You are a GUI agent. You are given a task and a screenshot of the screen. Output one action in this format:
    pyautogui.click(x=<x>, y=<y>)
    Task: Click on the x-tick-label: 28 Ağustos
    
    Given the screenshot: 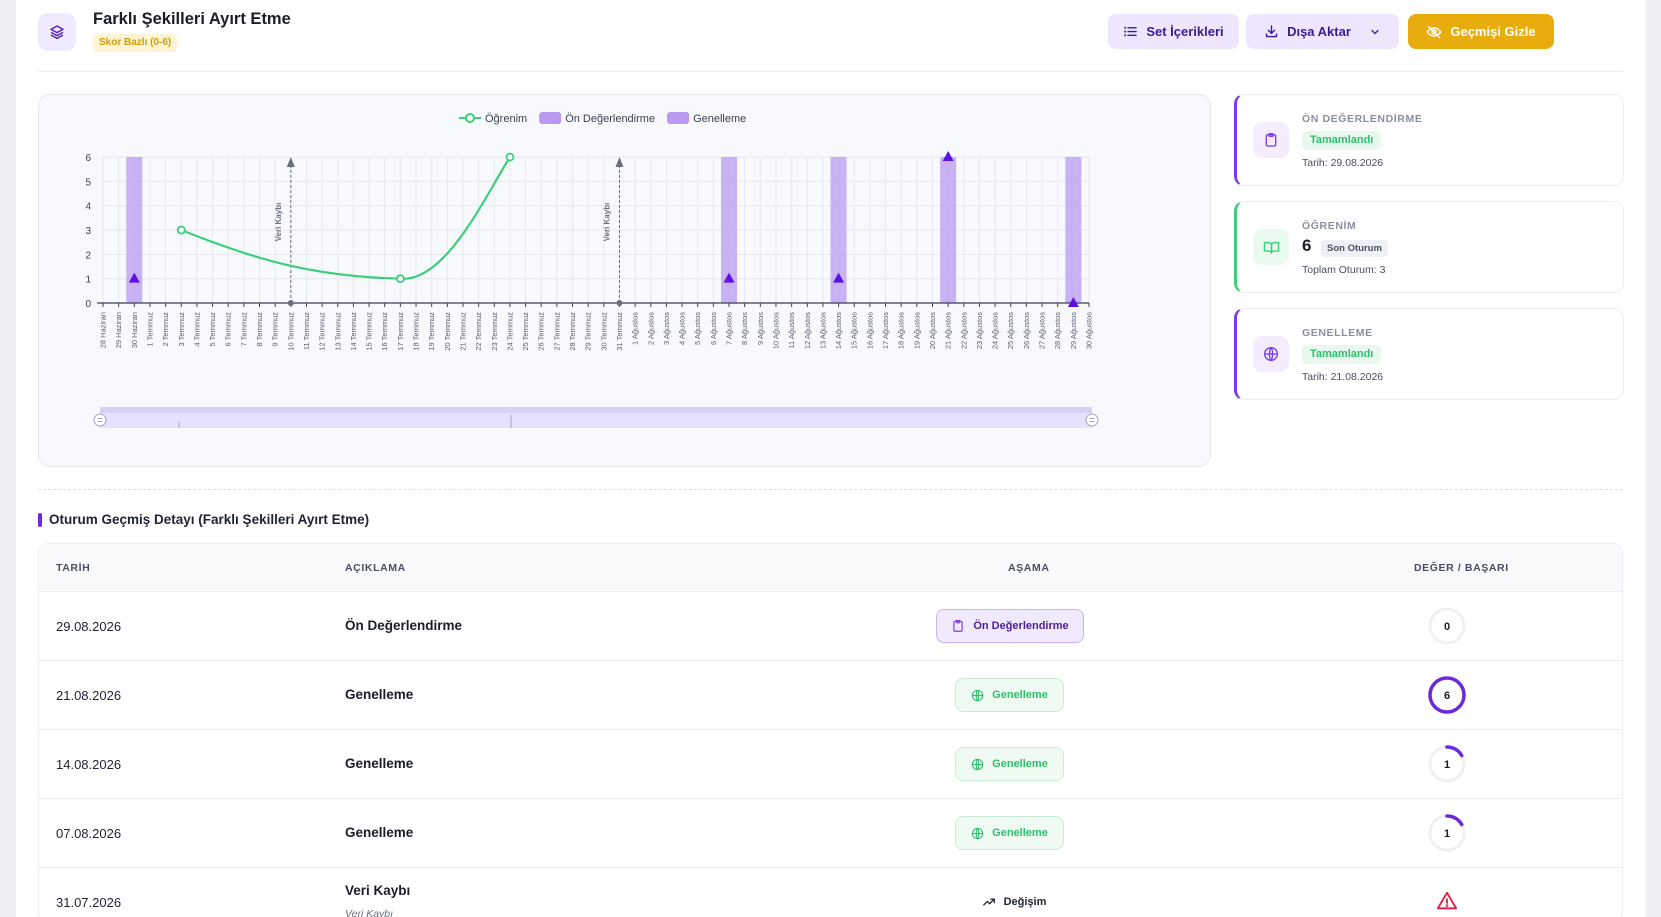 What is the action you would take?
    pyautogui.click(x=1057, y=330)
    